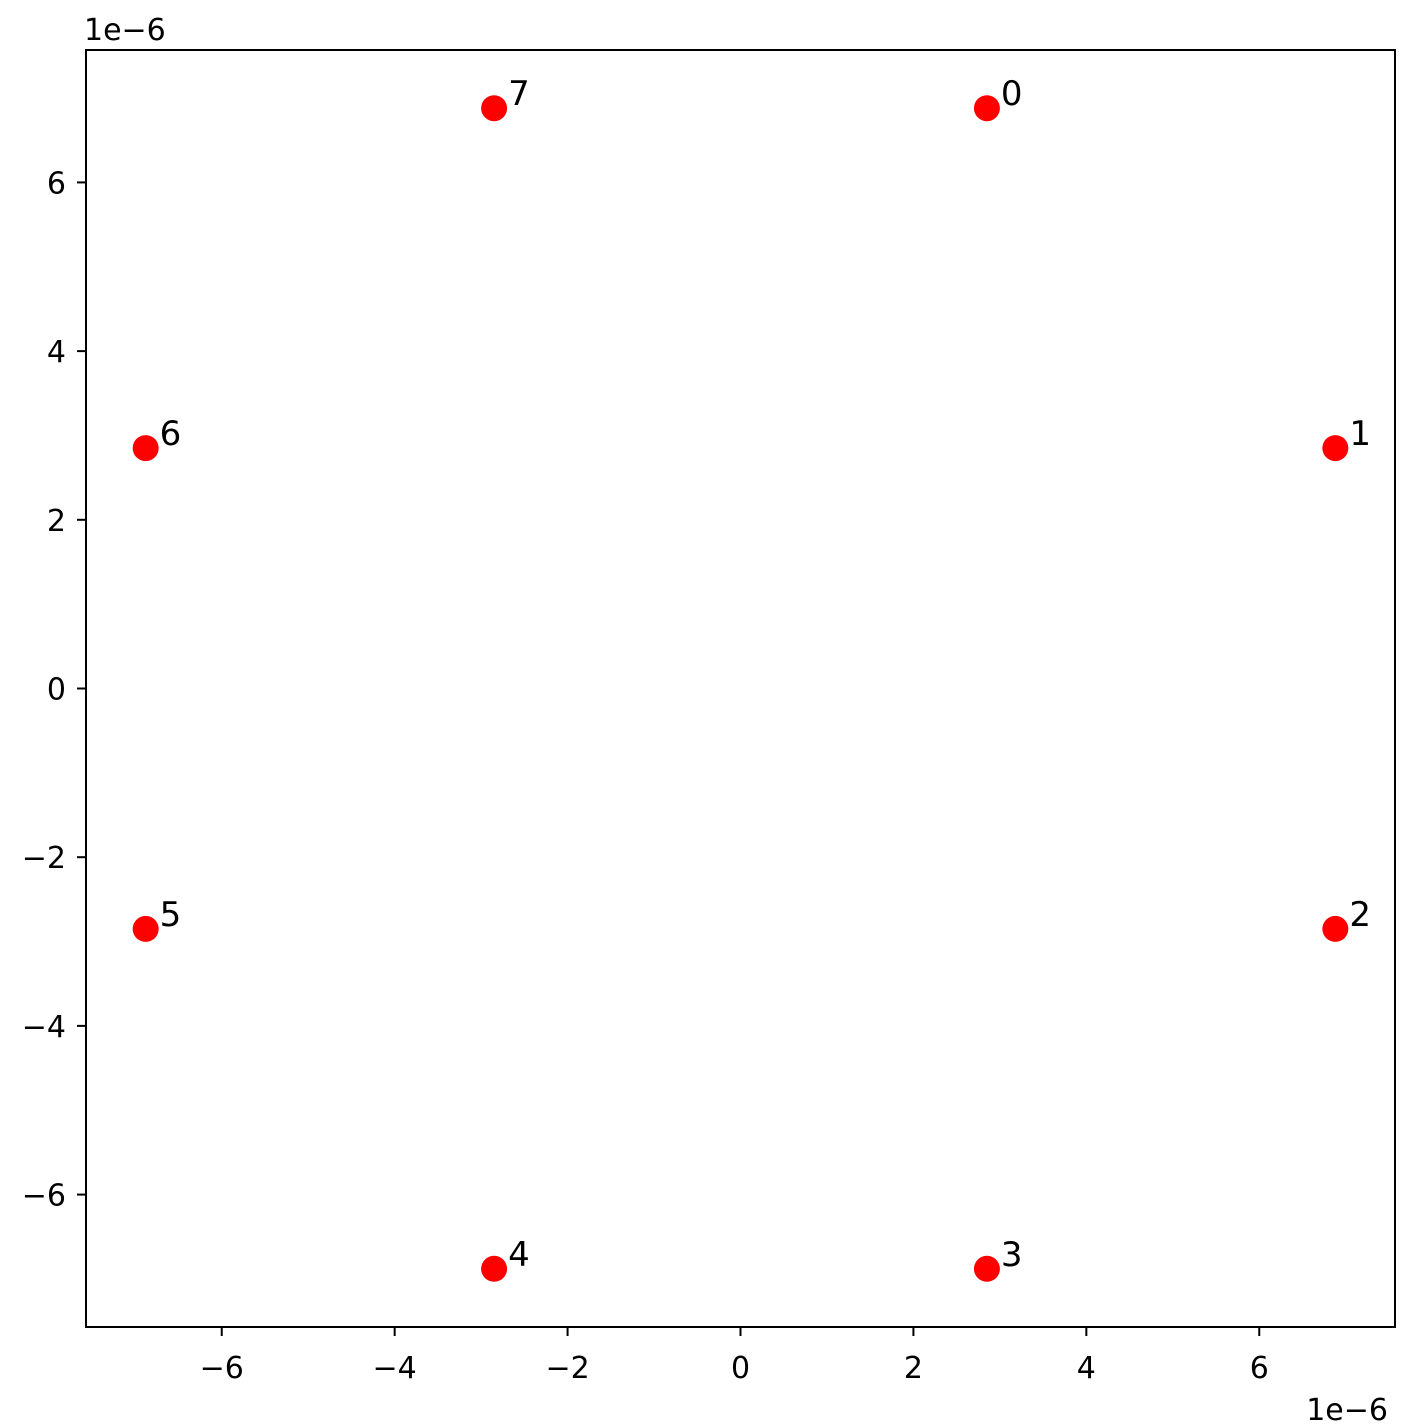 This screenshot has width=1406, height=1427. Describe the element at coordinates (567, 1368) in the screenshot. I see `x-tick-label: −2` at that location.